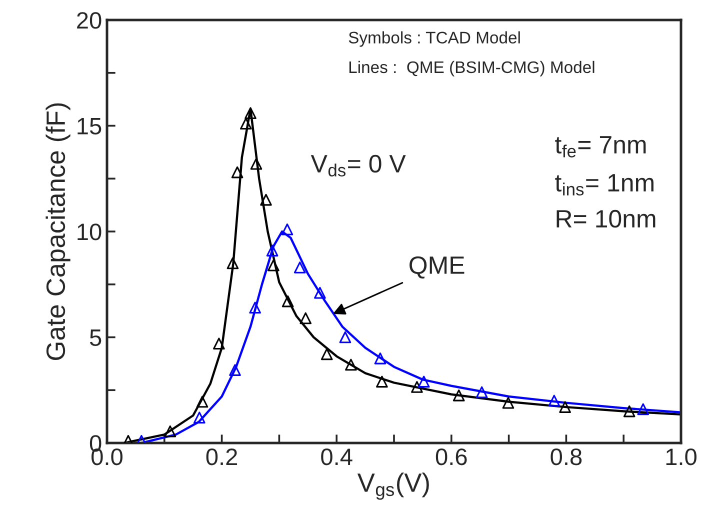 The width and height of the screenshot is (703, 528). I want to click on x-tick-label: 0.2, so click(222, 457).